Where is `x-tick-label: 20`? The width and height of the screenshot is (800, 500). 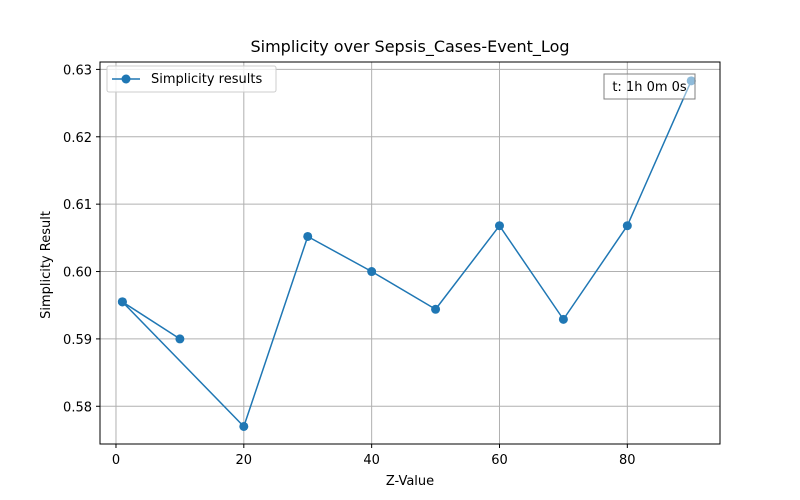 x-tick-label: 20 is located at coordinates (244, 460).